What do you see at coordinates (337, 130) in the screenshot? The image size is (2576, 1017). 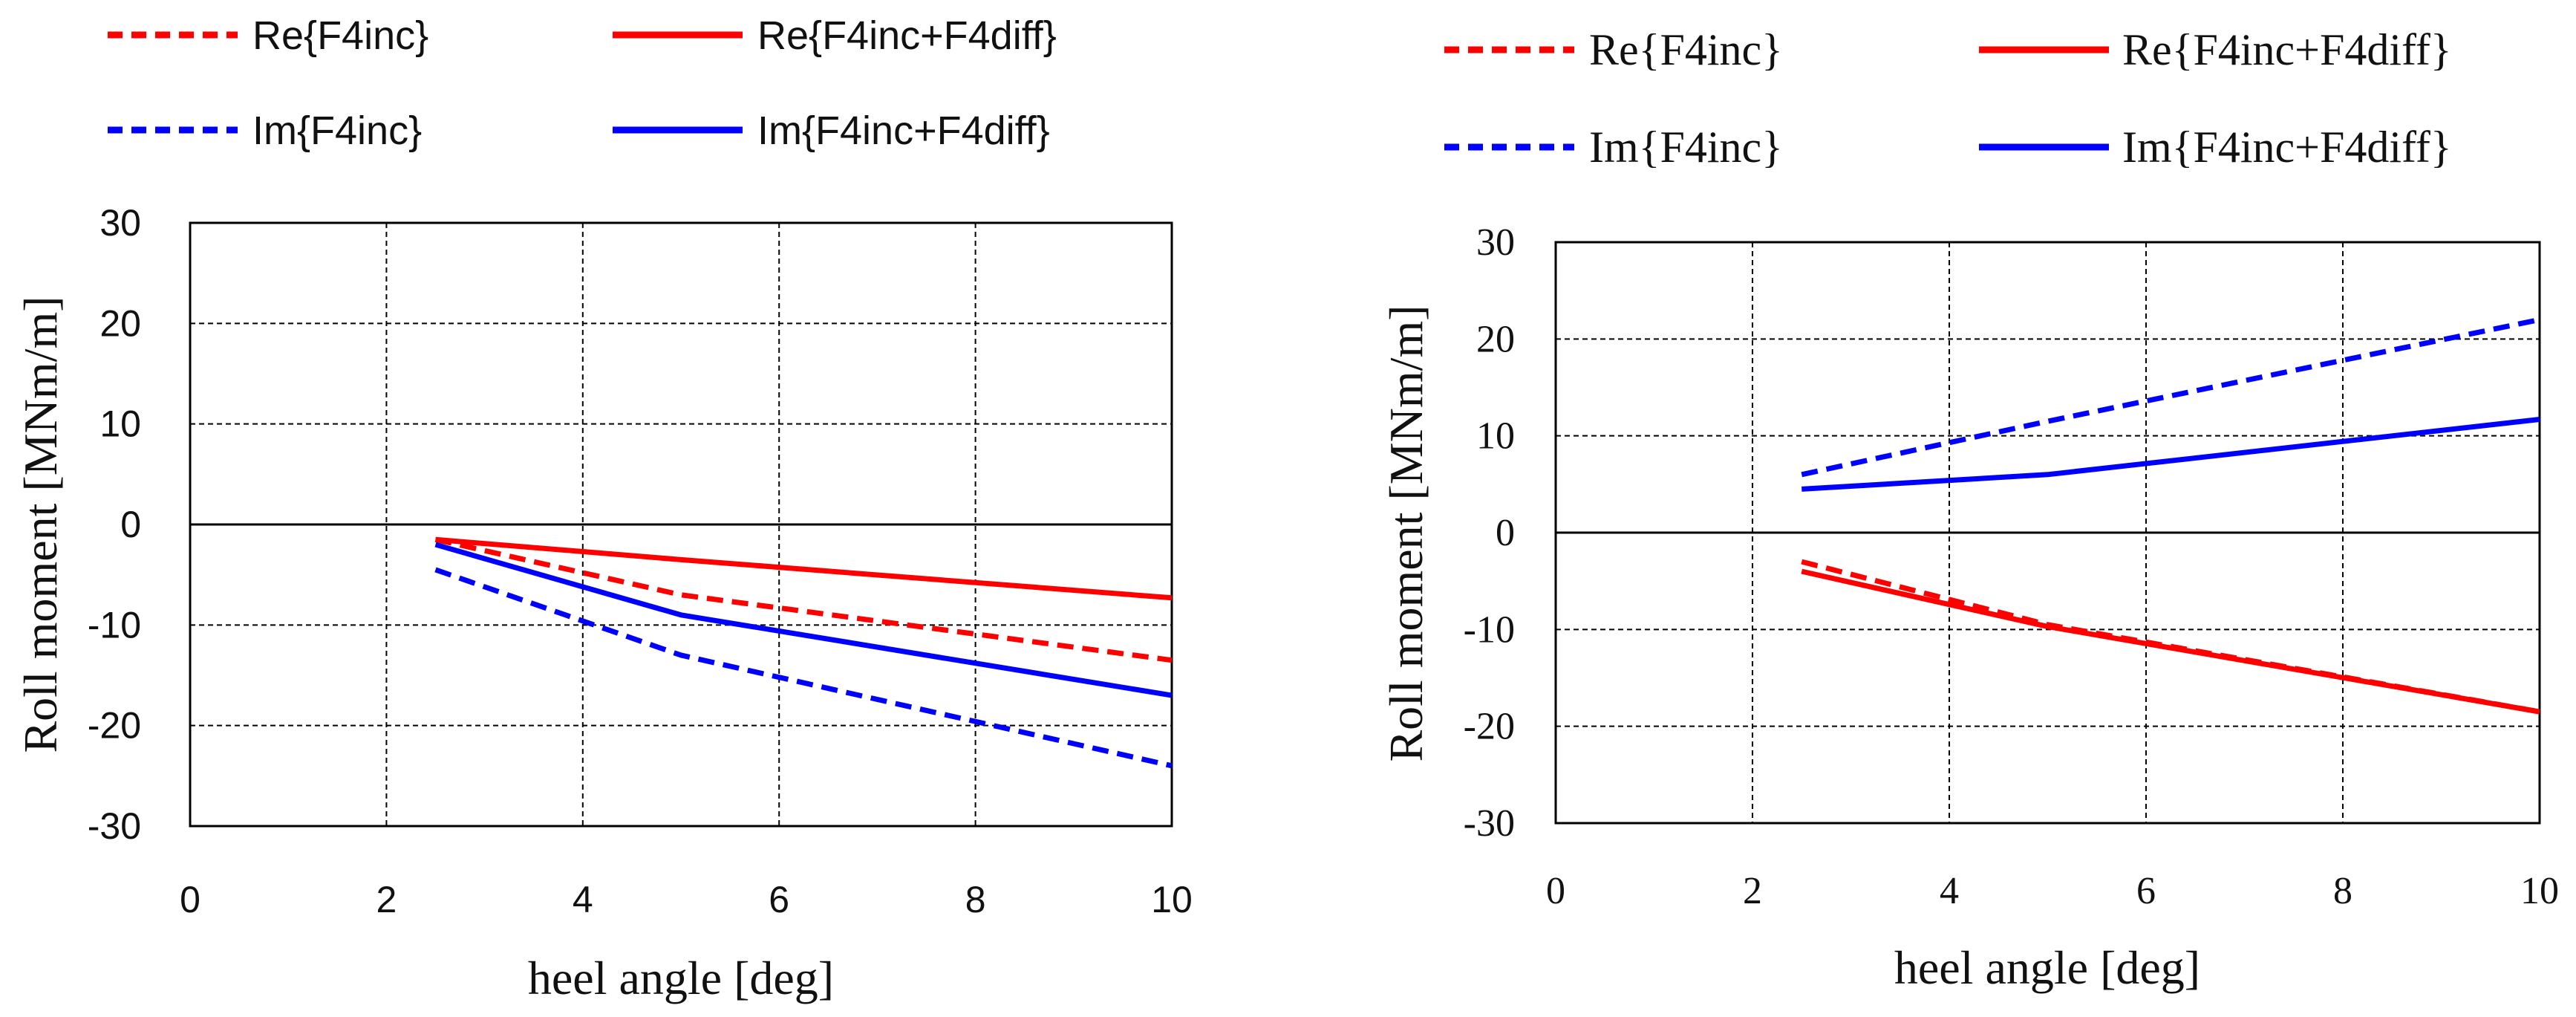 I see `legend-label-im-f4inc: Im{F4inc}` at bounding box center [337, 130].